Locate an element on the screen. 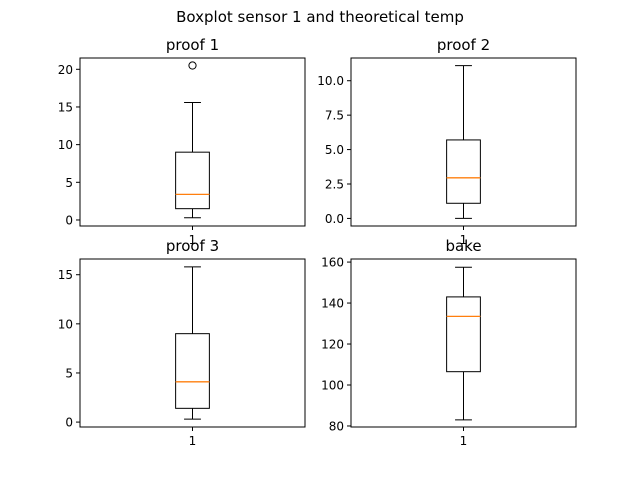  y-tick-label: 0.0 is located at coordinates (334, 219).